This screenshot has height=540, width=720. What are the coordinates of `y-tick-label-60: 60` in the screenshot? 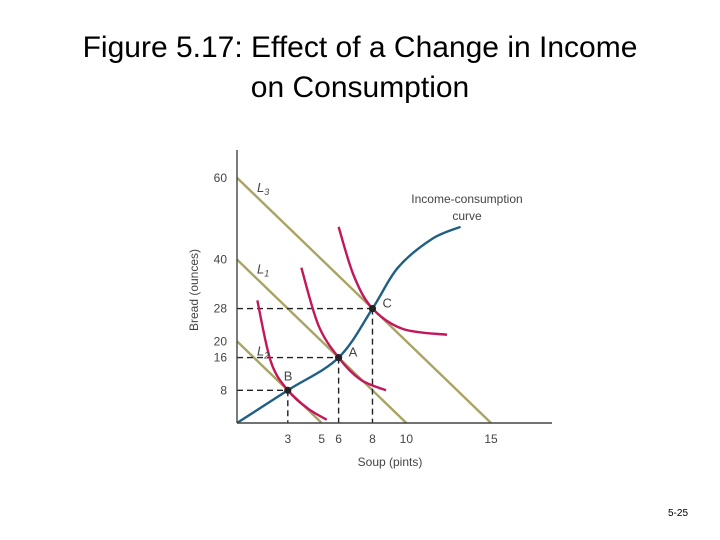 It's located at (221, 178).